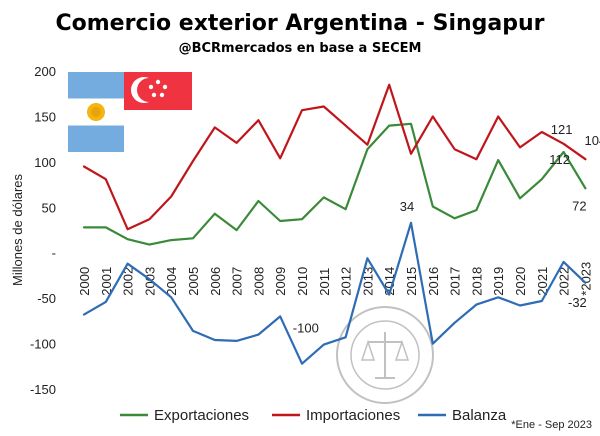 The height and width of the screenshot is (436, 600). Describe the element at coordinates (564, 281) in the screenshot. I see `x-tick-label: 2022` at that location.